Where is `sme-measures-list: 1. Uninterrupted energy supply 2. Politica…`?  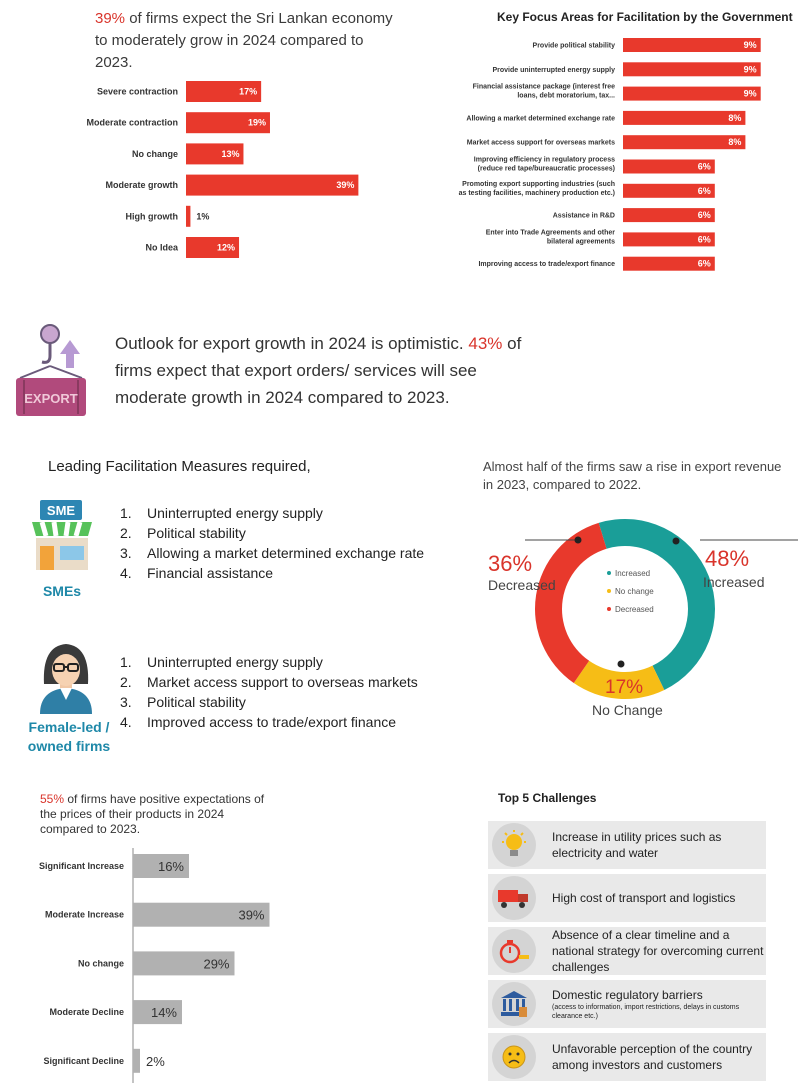 sme-measures-list: 1. Uninterrupted energy supply 2. Politica… is located at coordinates (272, 543).